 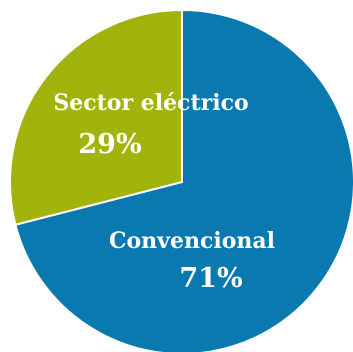 I want to click on slice-label-convencional: Convencional, so click(x=192, y=241).